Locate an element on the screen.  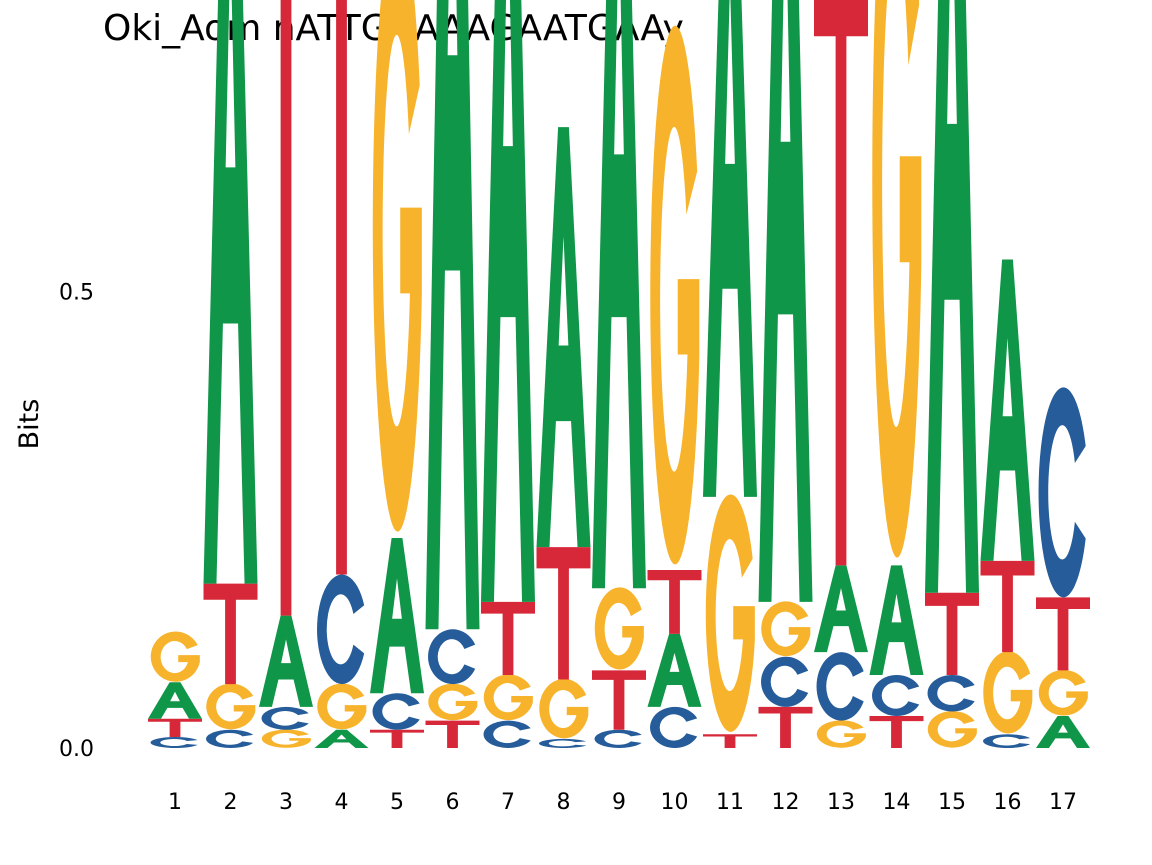
x-tick-label: 14 is located at coordinates (897, 802).